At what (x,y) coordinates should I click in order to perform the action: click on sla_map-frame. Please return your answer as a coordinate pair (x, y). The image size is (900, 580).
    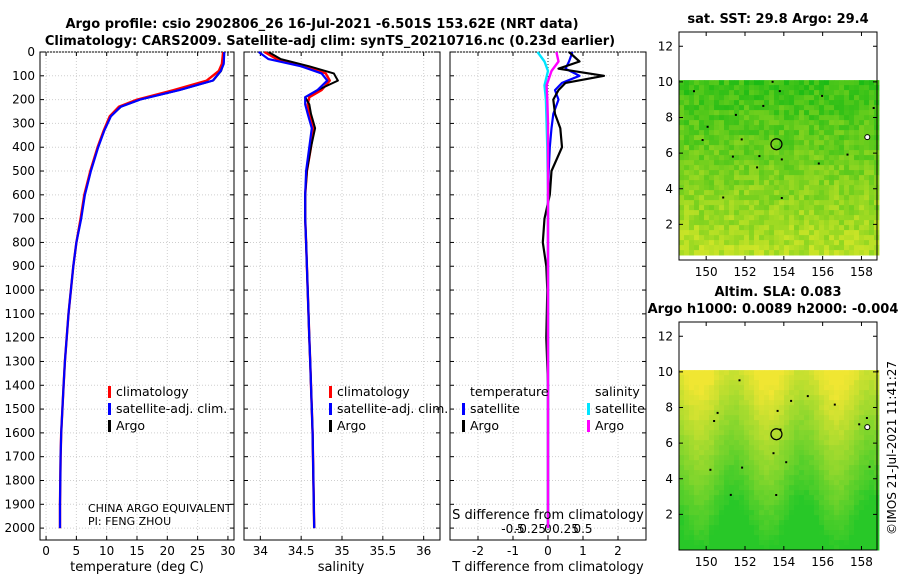
    Looking at the image, I should click on (778, 436).